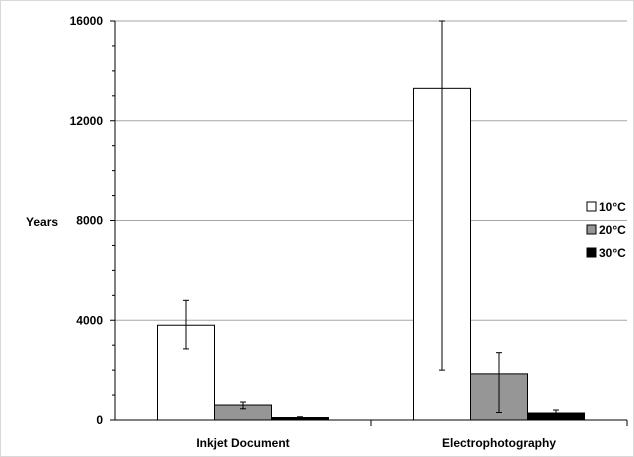 This screenshot has height=457, width=634. Describe the element at coordinates (99, 420) in the screenshot. I see `y-tick-label: 0` at that location.